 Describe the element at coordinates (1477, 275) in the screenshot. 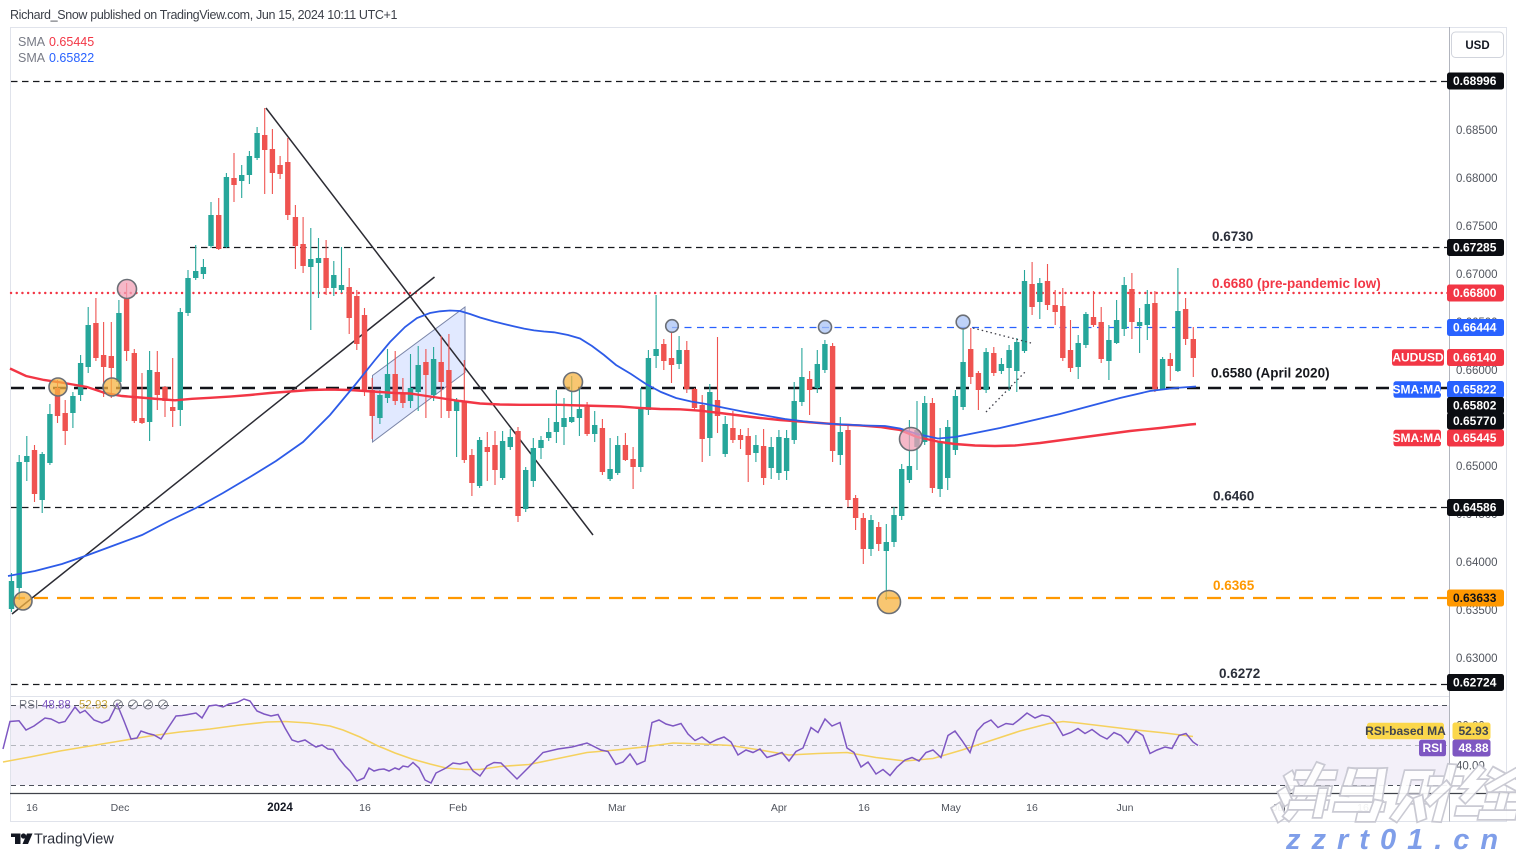

I see `svg-text: 0.67000` at that location.